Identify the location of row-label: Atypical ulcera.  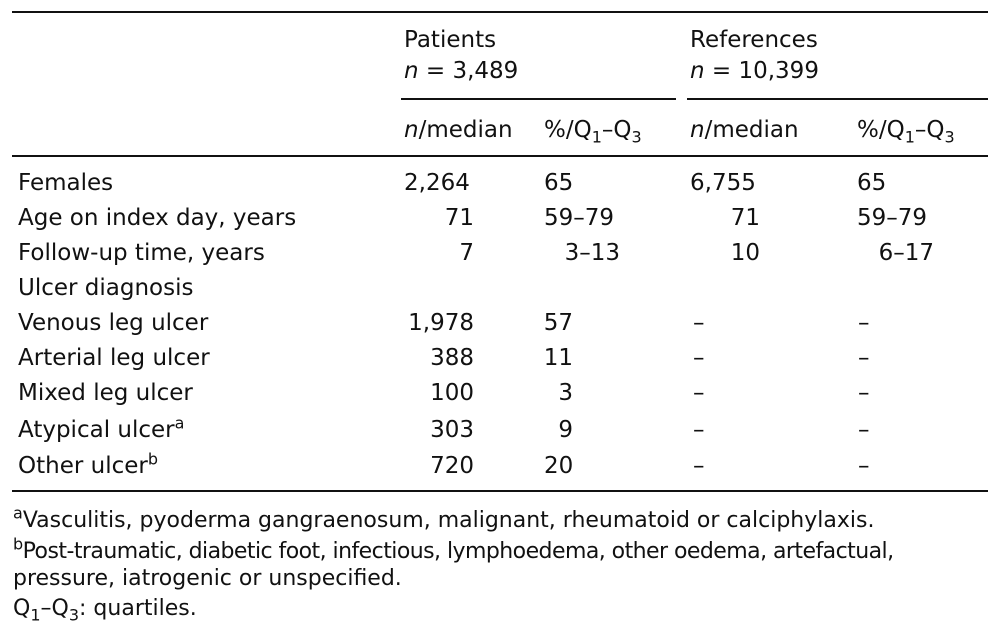
(101, 428).